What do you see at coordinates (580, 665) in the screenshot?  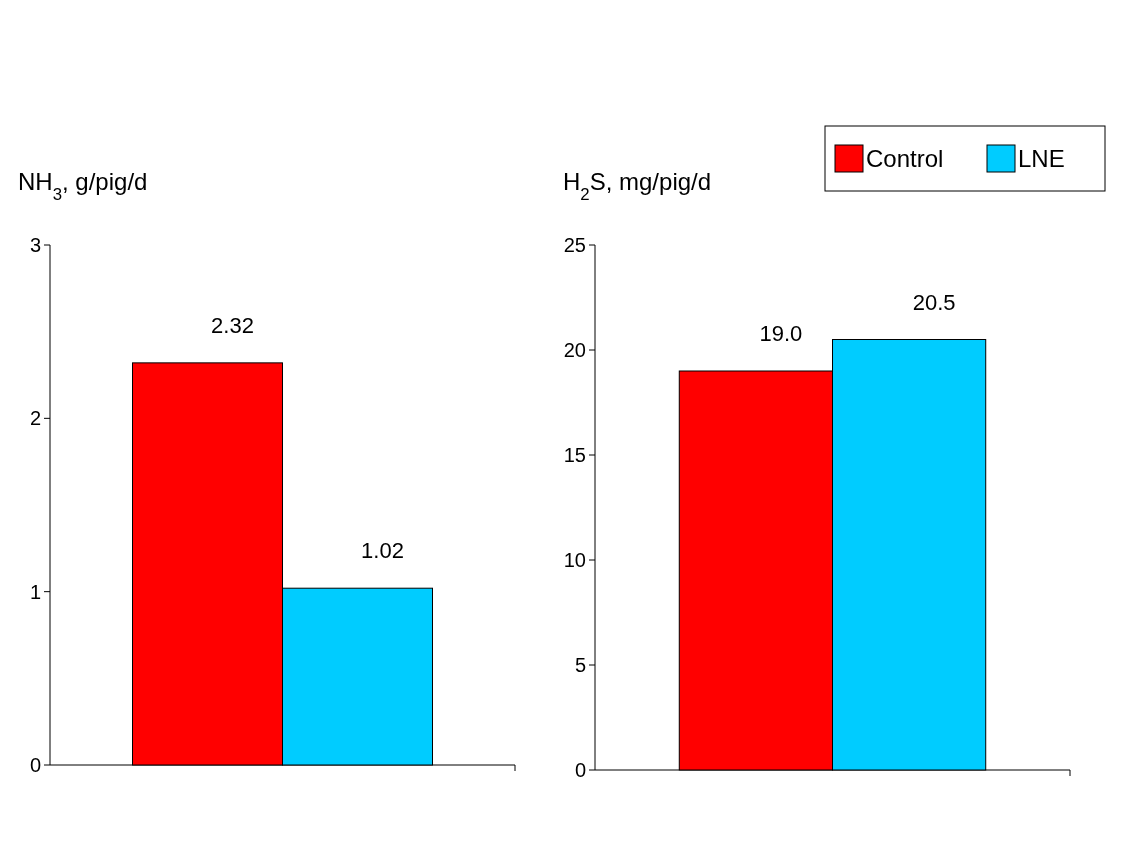 I see `y-tick-label: 5` at bounding box center [580, 665].